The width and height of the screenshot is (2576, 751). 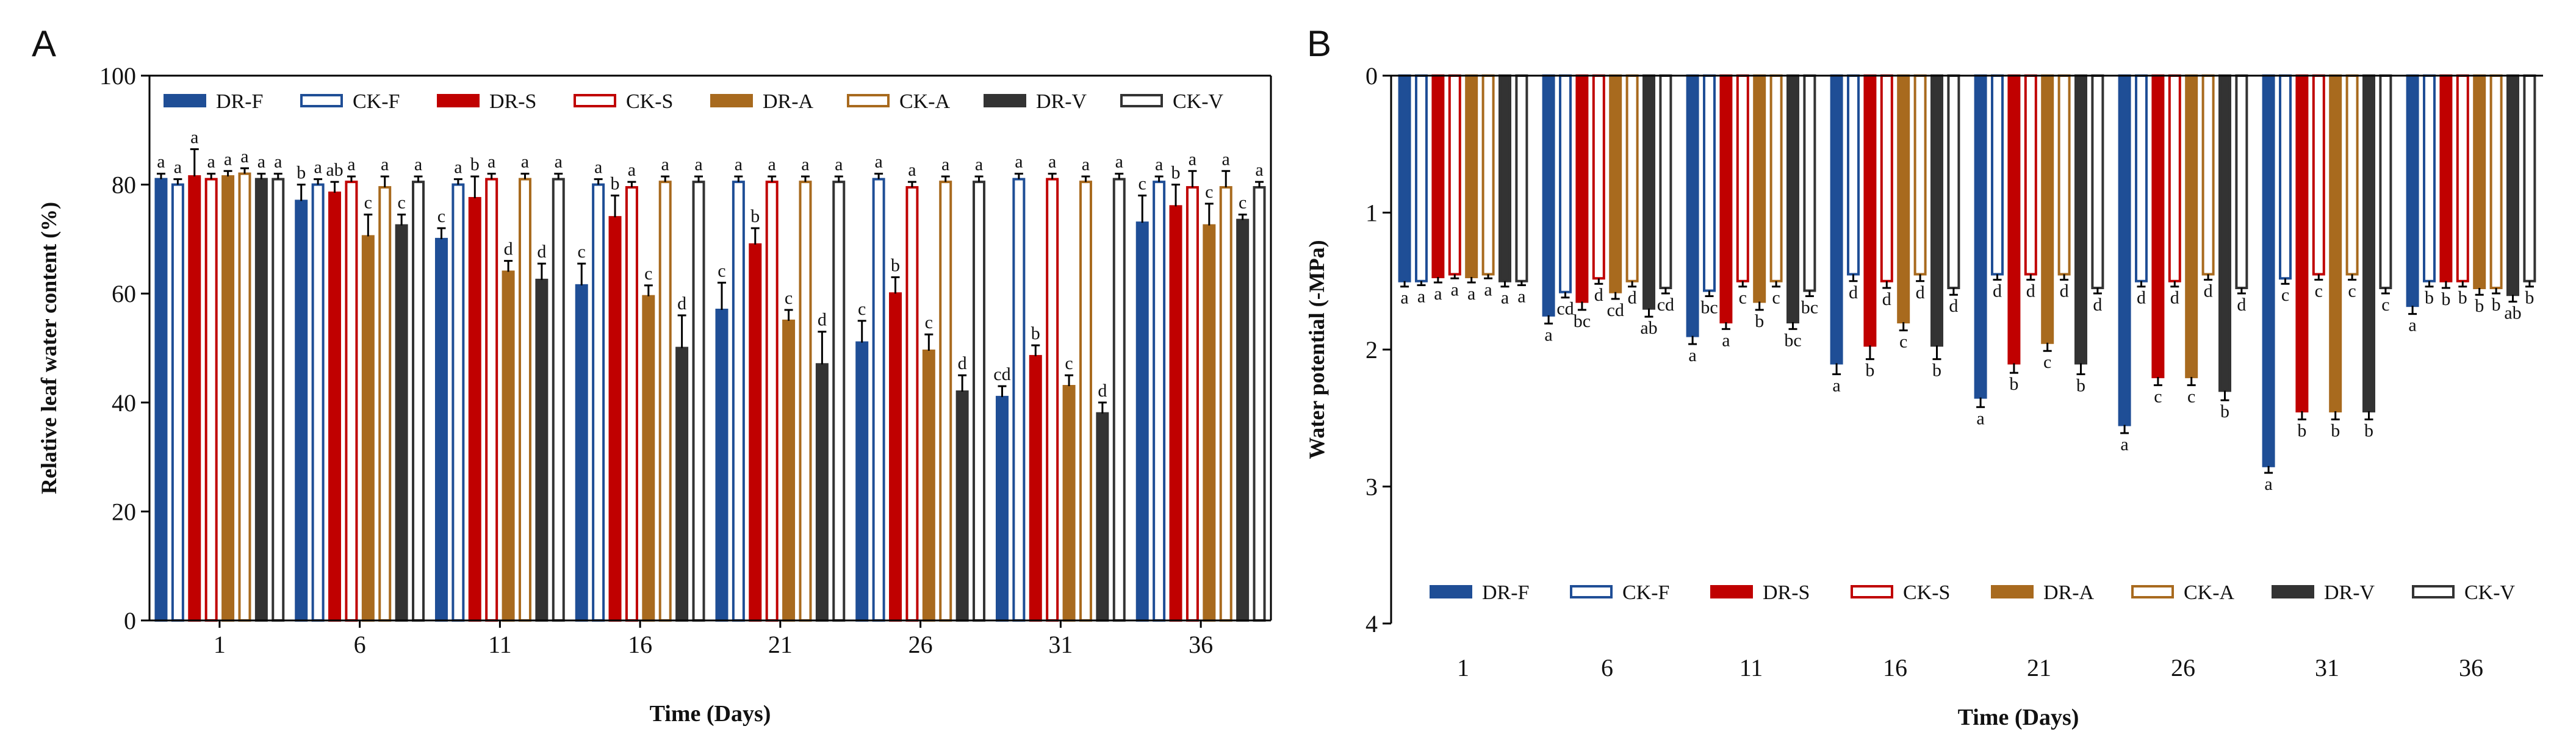 I want to click on panel-b-y-tick-label: 2, so click(x=1371, y=350).